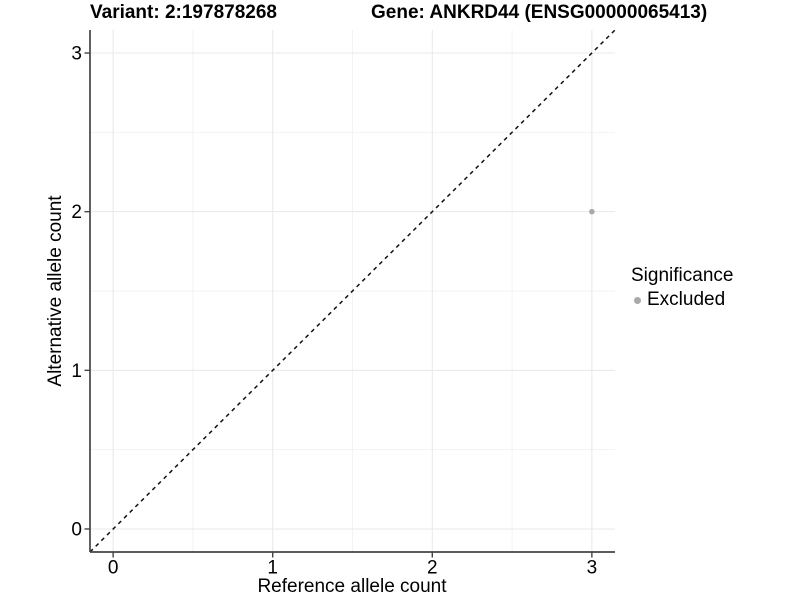 This screenshot has height=600, width=800. Describe the element at coordinates (272, 568) in the screenshot. I see `x-tick-label: 1` at that location.